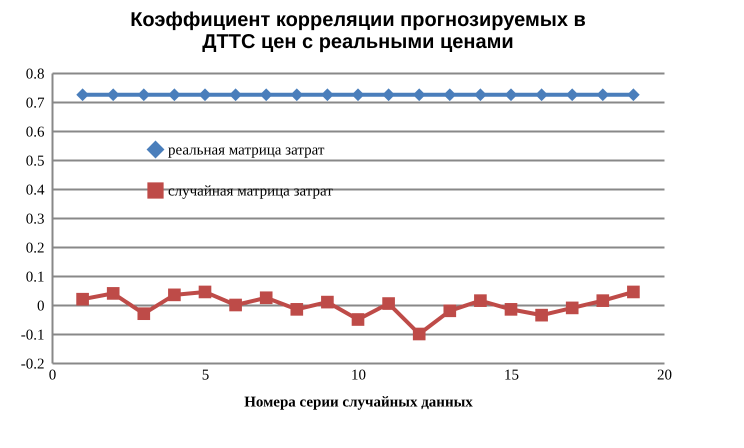 This screenshot has height=448, width=744. What do you see at coordinates (358, 42) in the screenshot?
I see `text: ДТТС цен с реальными ценами` at bounding box center [358, 42].